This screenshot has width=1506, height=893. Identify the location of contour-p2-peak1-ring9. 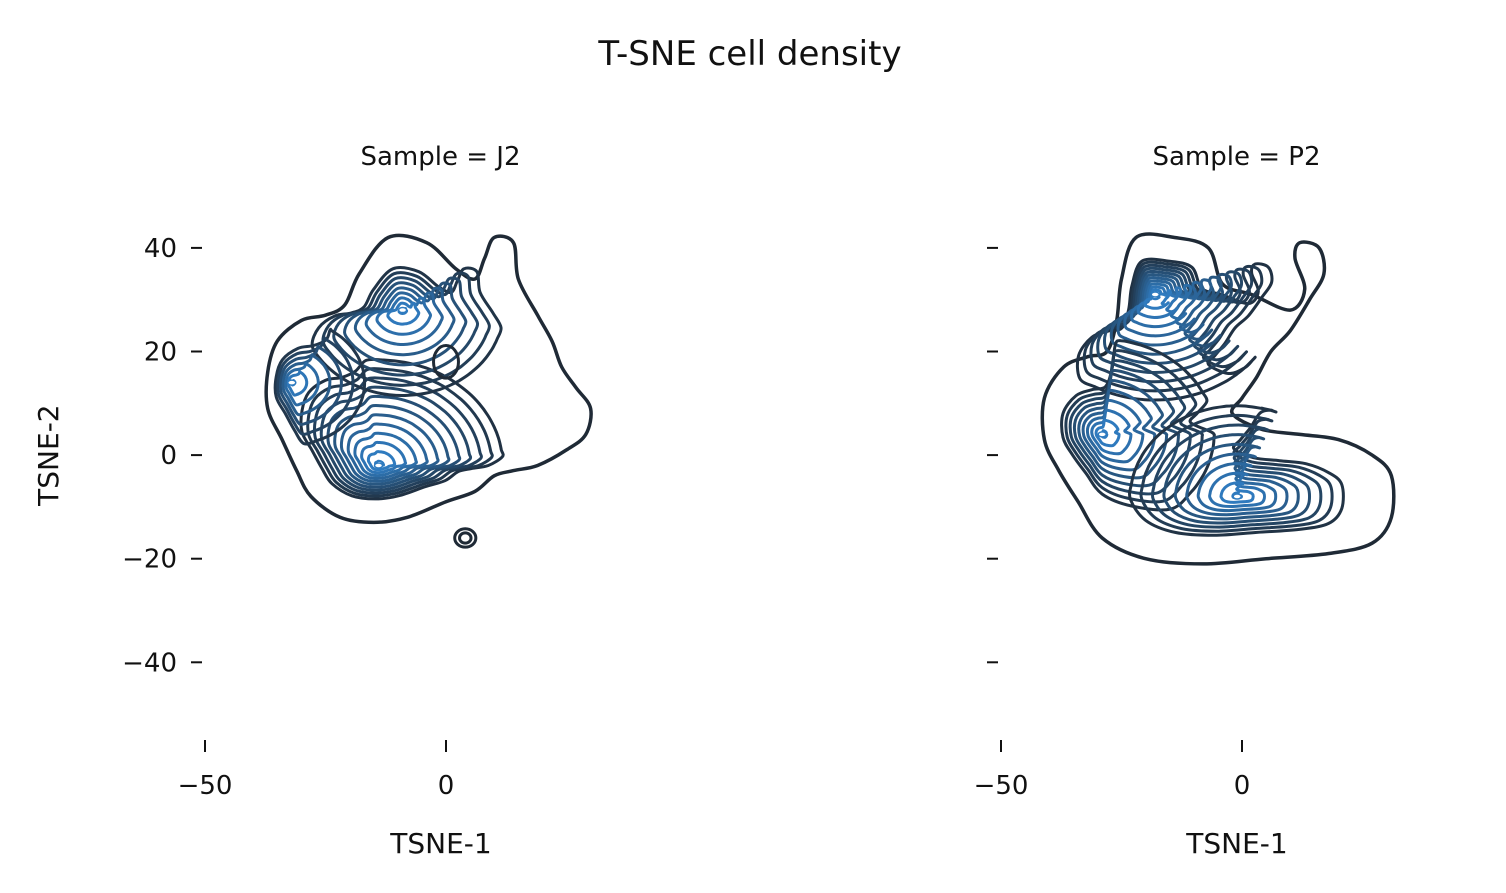
(1107, 433).